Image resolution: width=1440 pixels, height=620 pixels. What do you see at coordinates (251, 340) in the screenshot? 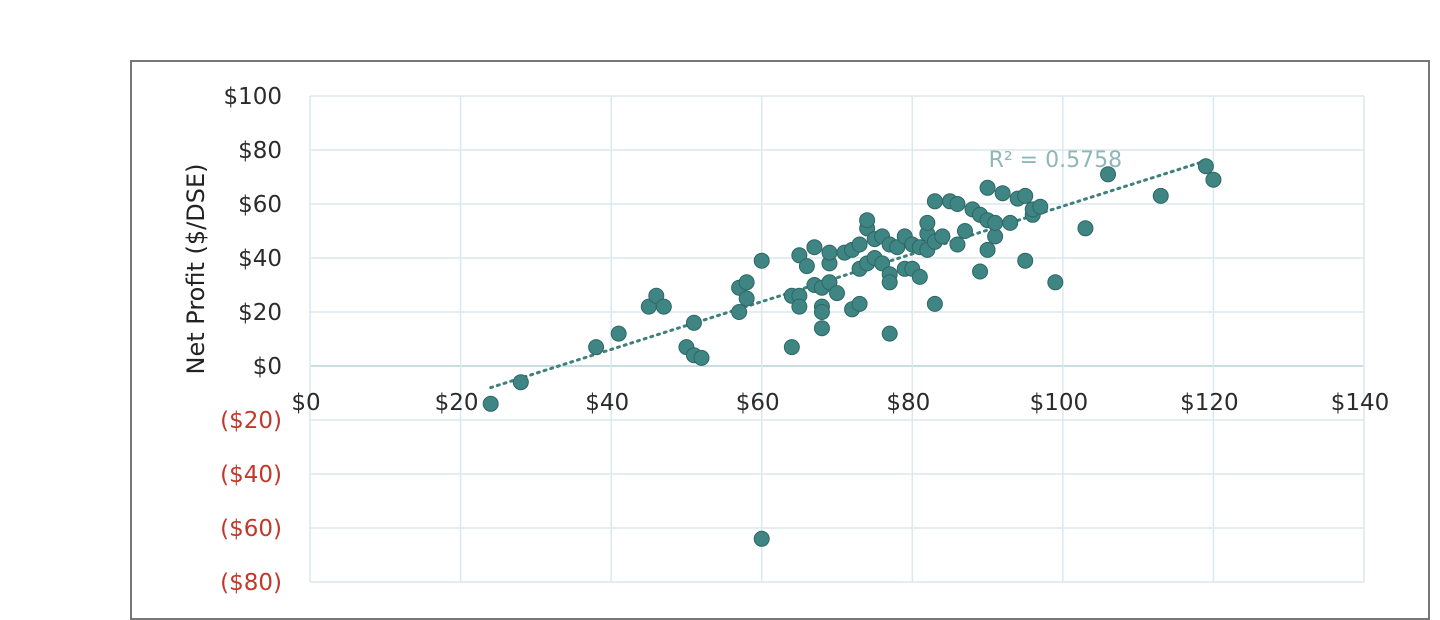
I see `y-axis-ticks: $100 $80 $60 $40 $20 $0 ($20) ($40) ($60) ($80)` at bounding box center [251, 340].